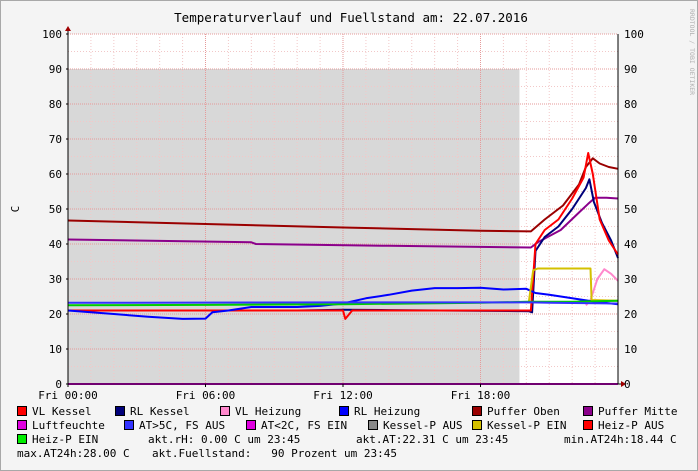 The image size is (698, 471). I want to click on x-tick-label: Fri 00:00, so click(68, 395).